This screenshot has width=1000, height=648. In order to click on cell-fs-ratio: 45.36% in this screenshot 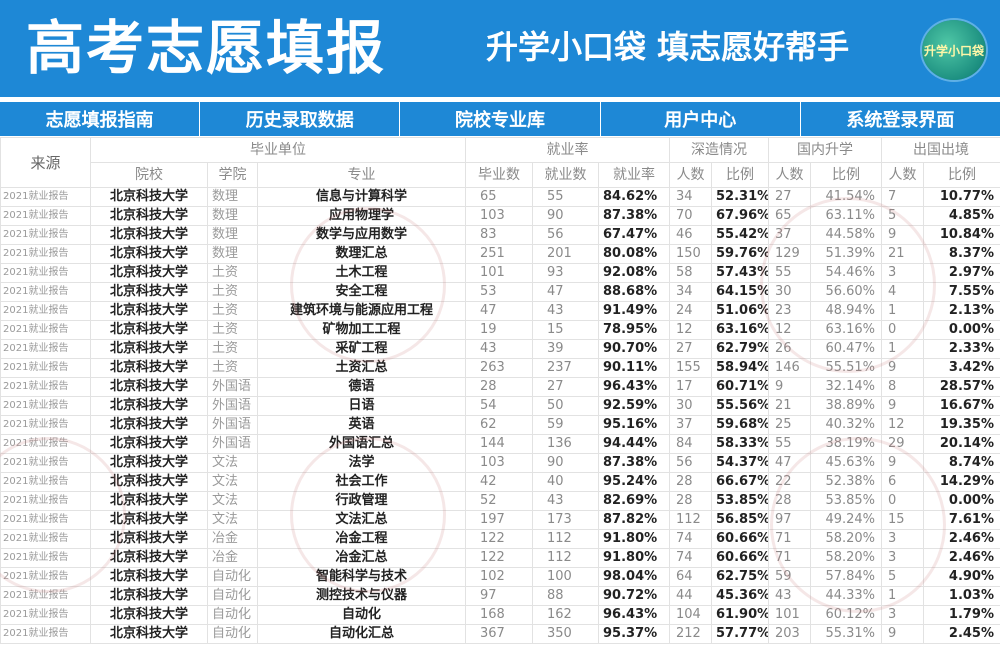, I will do `click(740, 596)`.